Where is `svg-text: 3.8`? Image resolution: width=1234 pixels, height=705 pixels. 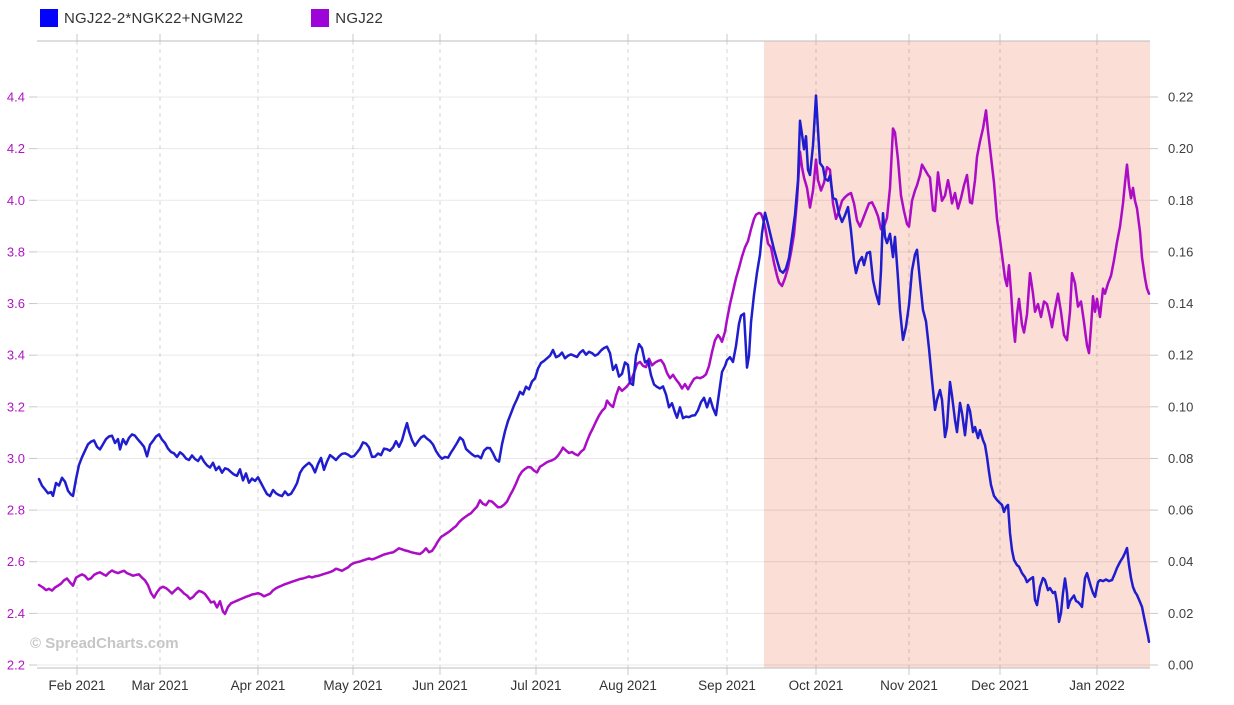 svg-text: 3.8 is located at coordinates (16, 251).